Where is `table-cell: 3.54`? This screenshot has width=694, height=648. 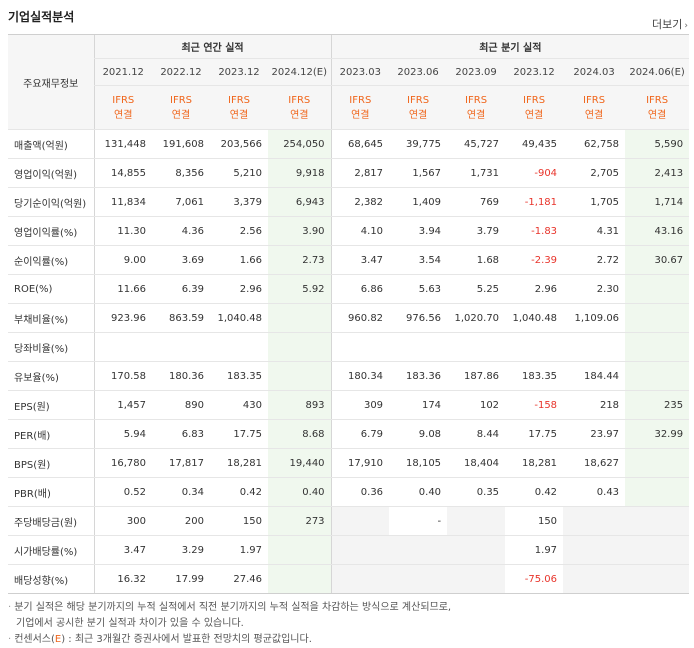
table-cell: 3.54 is located at coordinates (418, 260).